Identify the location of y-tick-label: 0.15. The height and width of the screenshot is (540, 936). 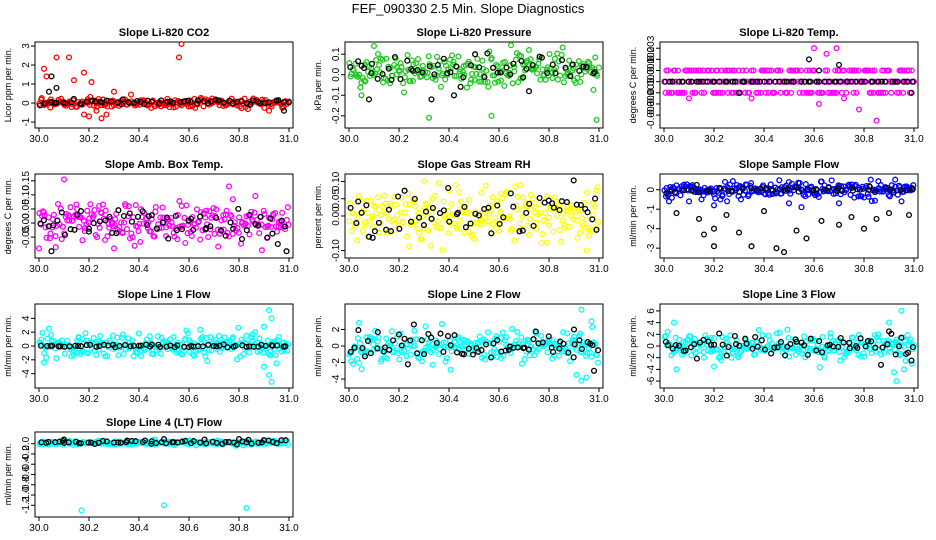
(26, 181).